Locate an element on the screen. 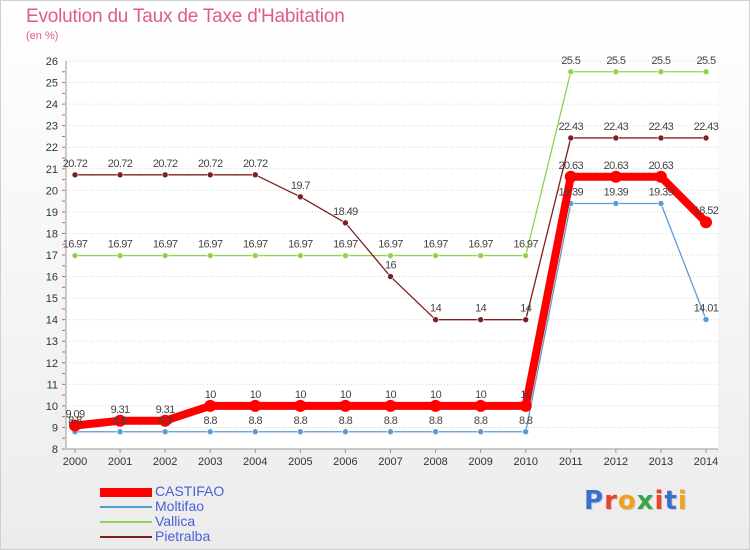  y-tick-label: 26 is located at coordinates (52, 62).